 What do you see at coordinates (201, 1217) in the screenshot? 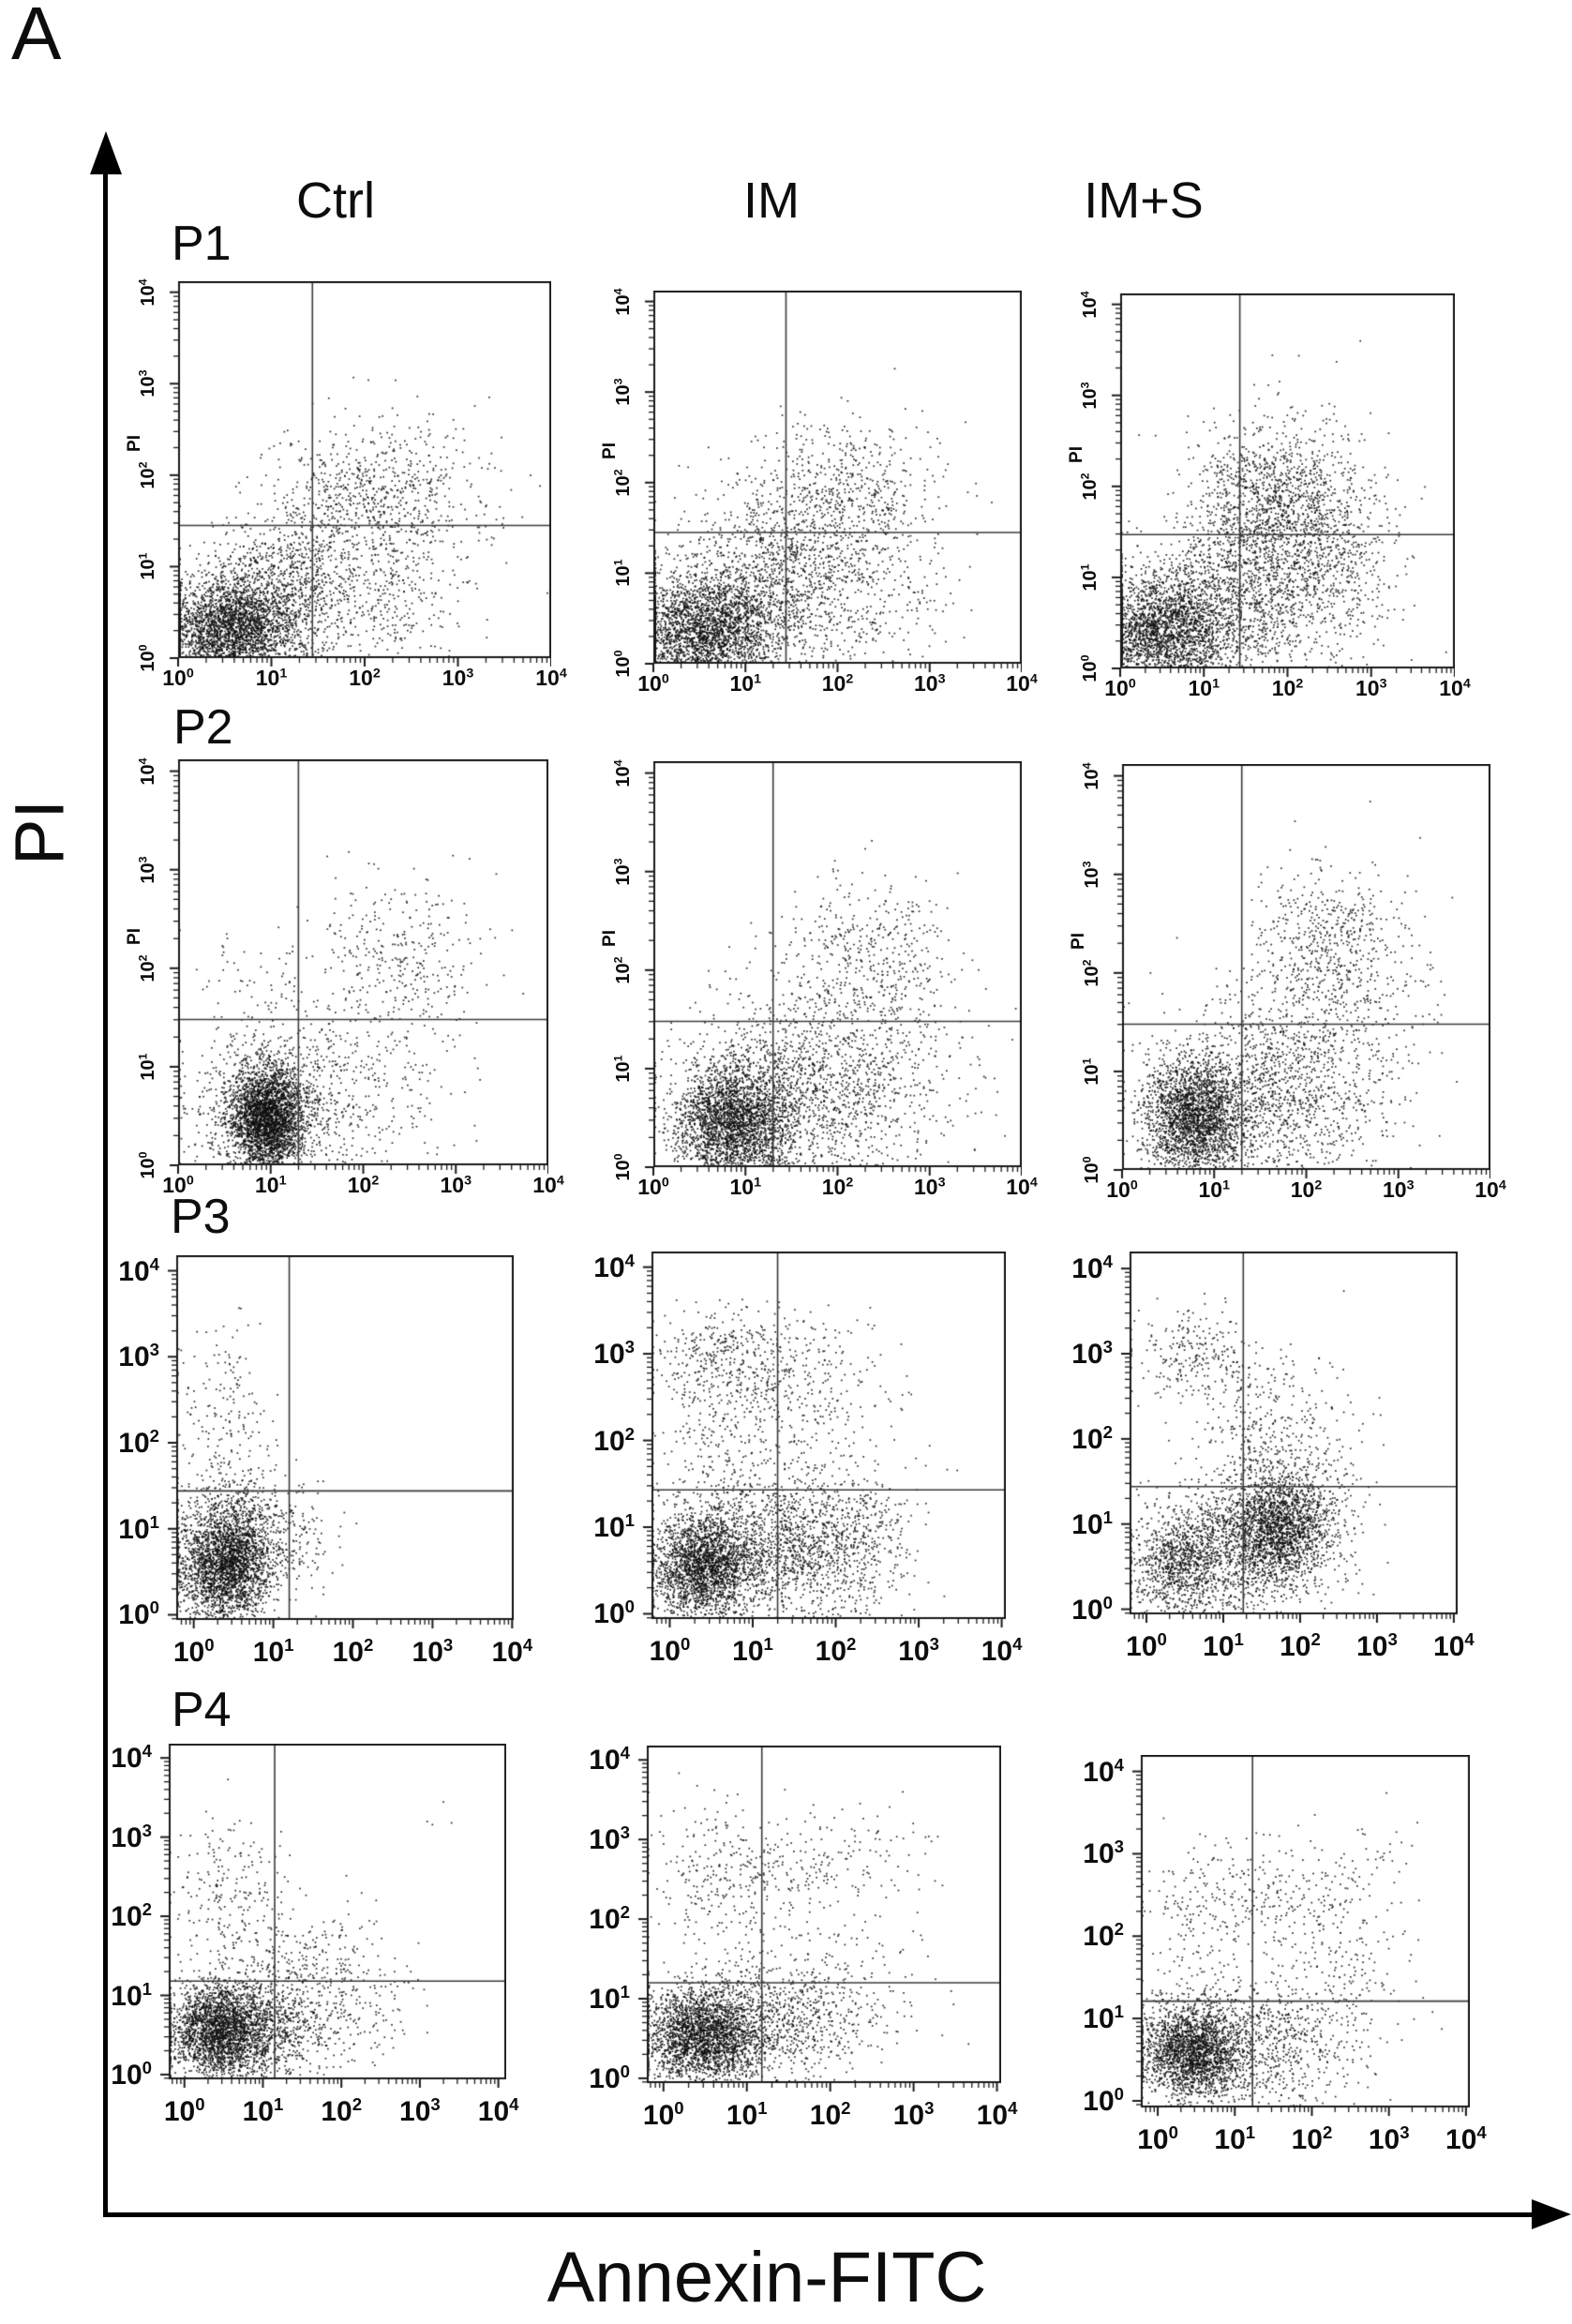
I see `row-label-p3: P3` at bounding box center [201, 1217].